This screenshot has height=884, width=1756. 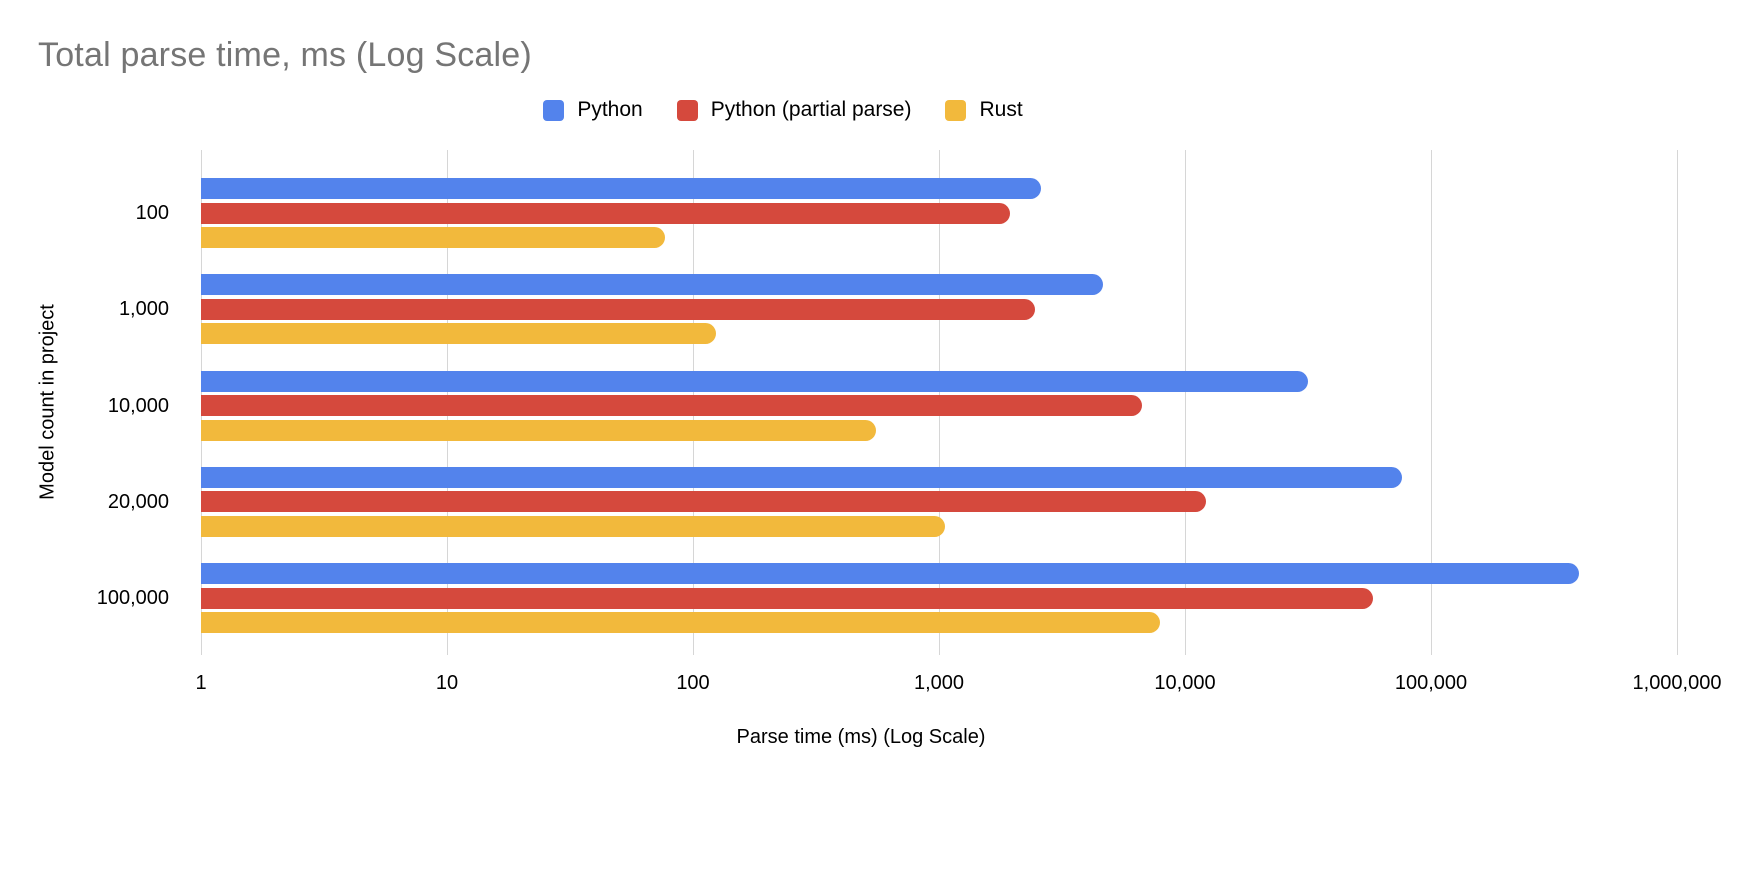 I want to click on legend-label: Python, so click(x=610, y=109).